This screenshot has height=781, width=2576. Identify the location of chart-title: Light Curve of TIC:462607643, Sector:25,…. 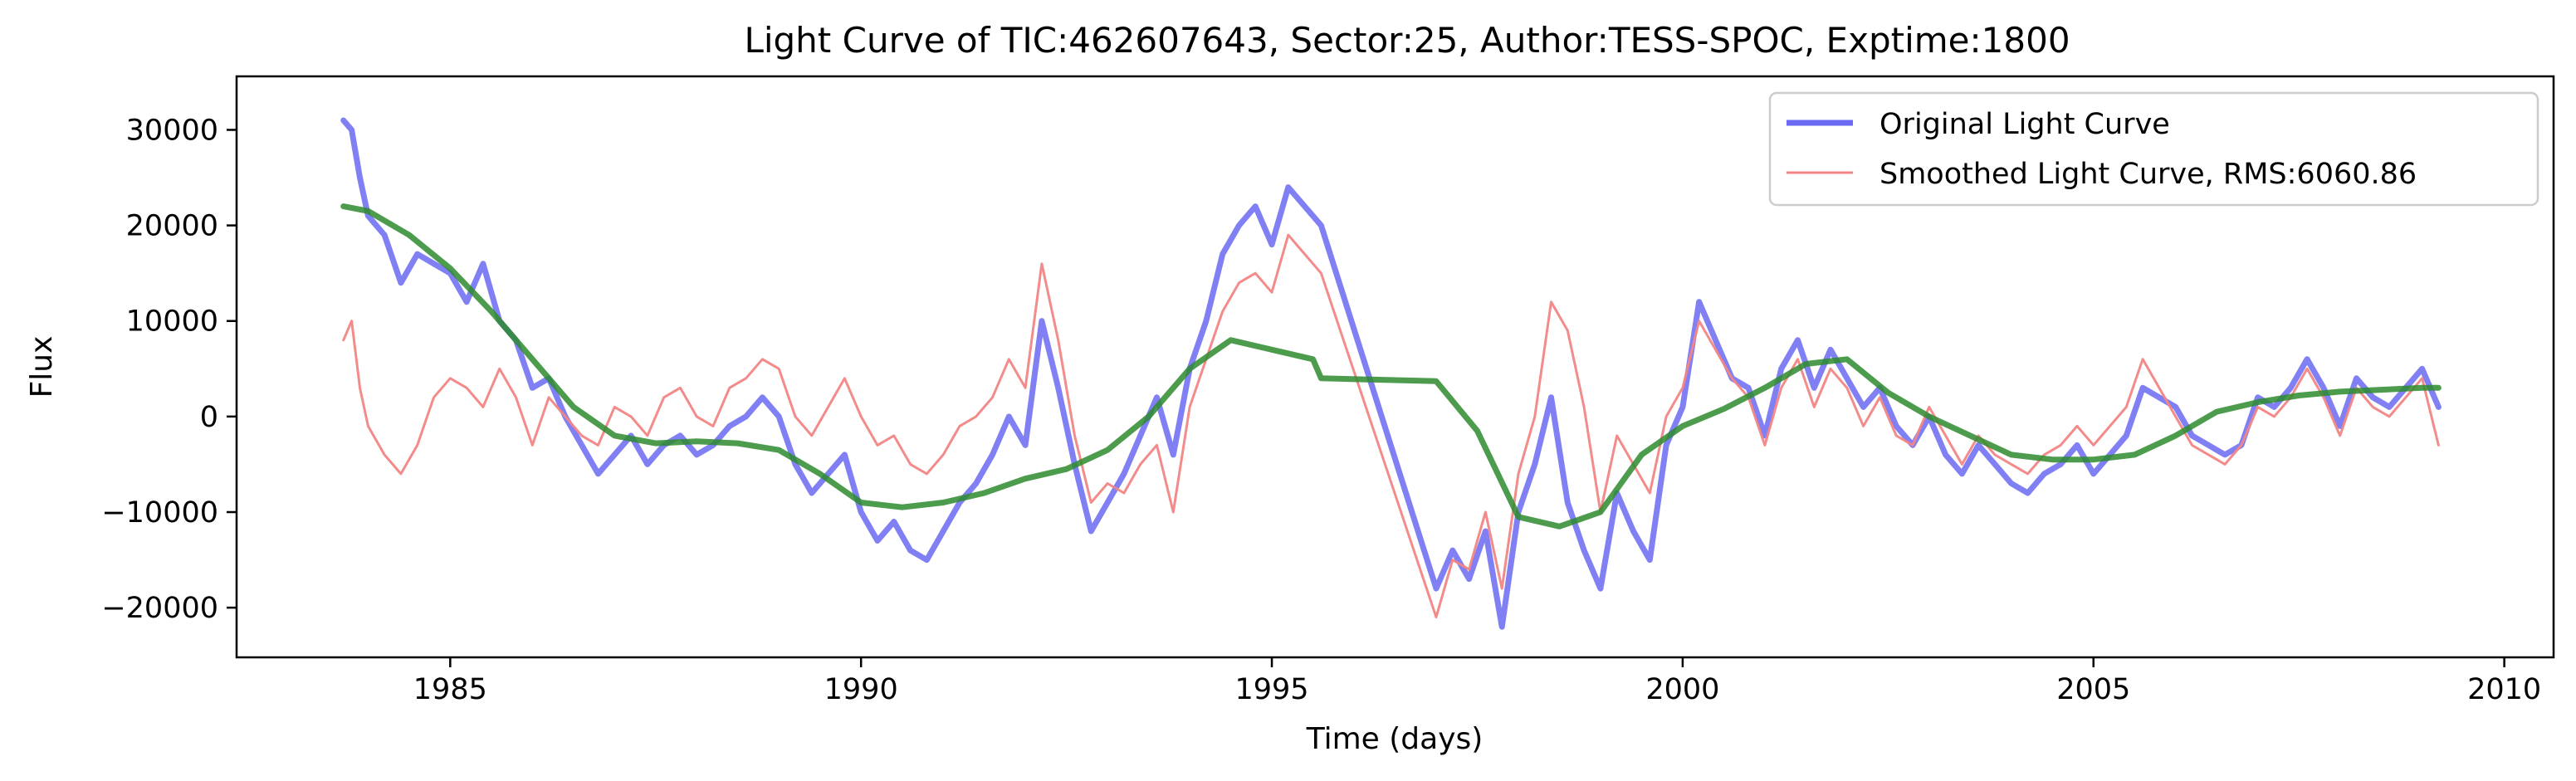
(1407, 40).